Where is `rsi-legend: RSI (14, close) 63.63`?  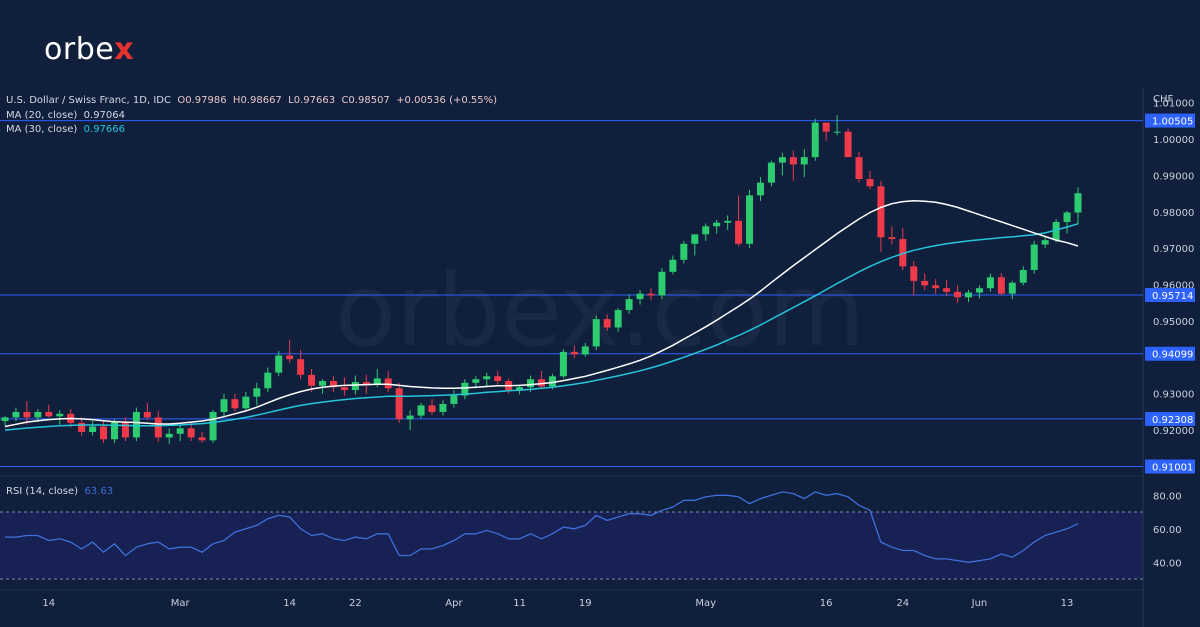
rsi-legend: RSI (14, close) 63.63 is located at coordinates (59, 491).